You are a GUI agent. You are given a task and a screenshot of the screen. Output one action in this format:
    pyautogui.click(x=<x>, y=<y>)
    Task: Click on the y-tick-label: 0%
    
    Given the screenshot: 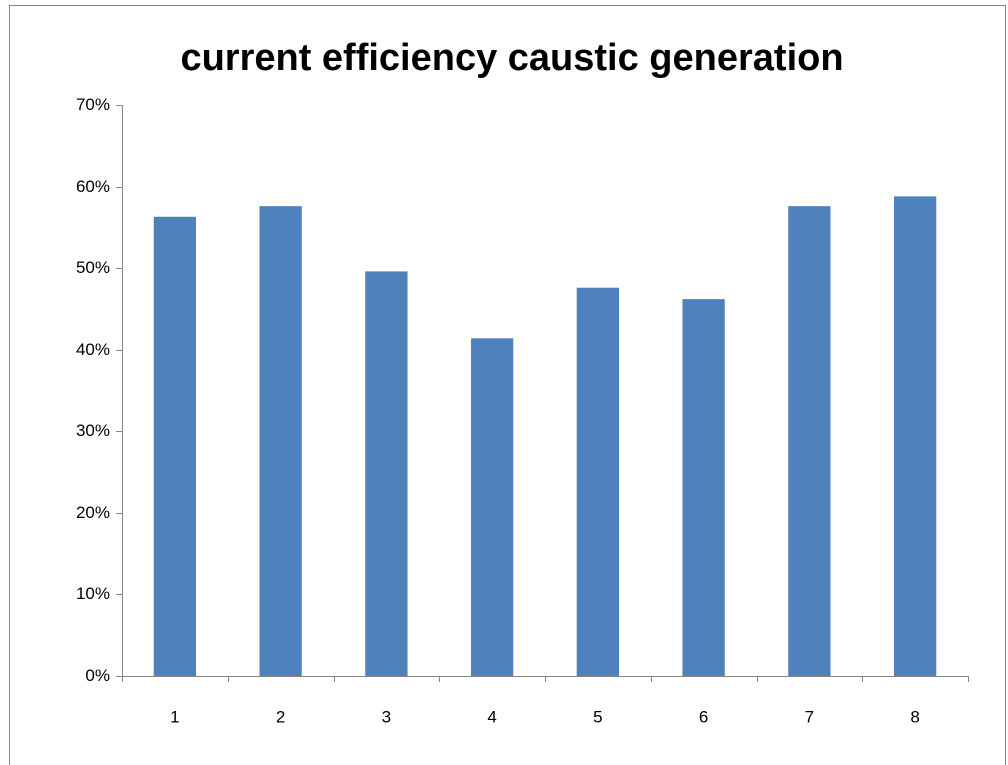 What is the action you would take?
    pyautogui.click(x=97, y=675)
    